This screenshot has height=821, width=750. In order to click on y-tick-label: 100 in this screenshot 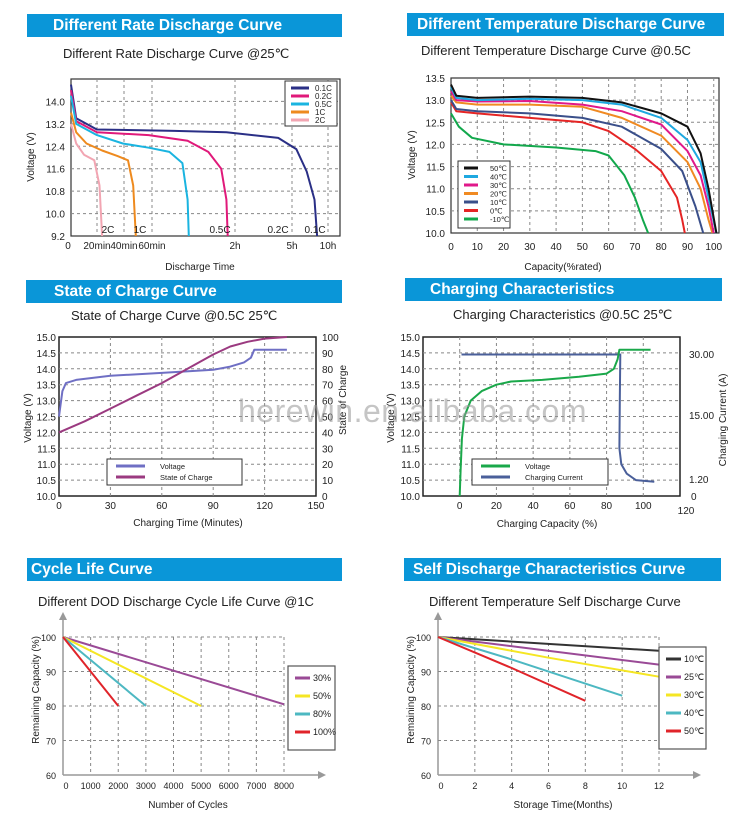, I will do `click(48, 638)`.